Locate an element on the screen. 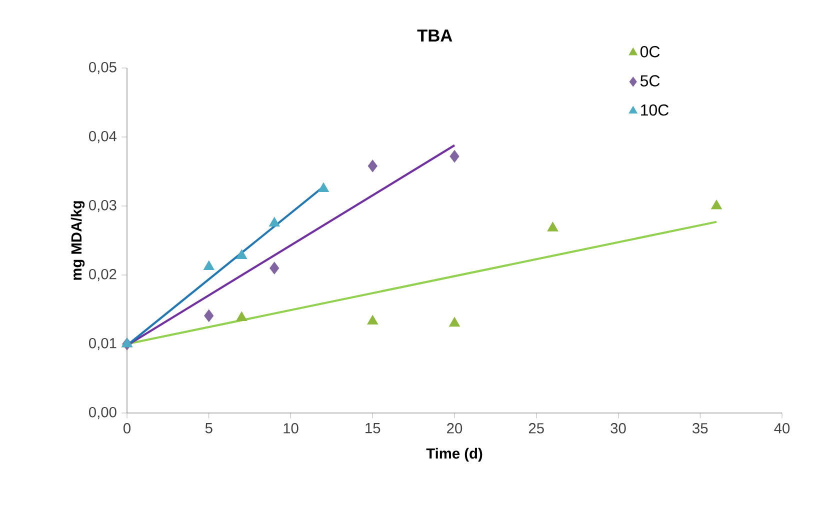 The height and width of the screenshot is (518, 830). chart-title: TBA is located at coordinates (434, 36).